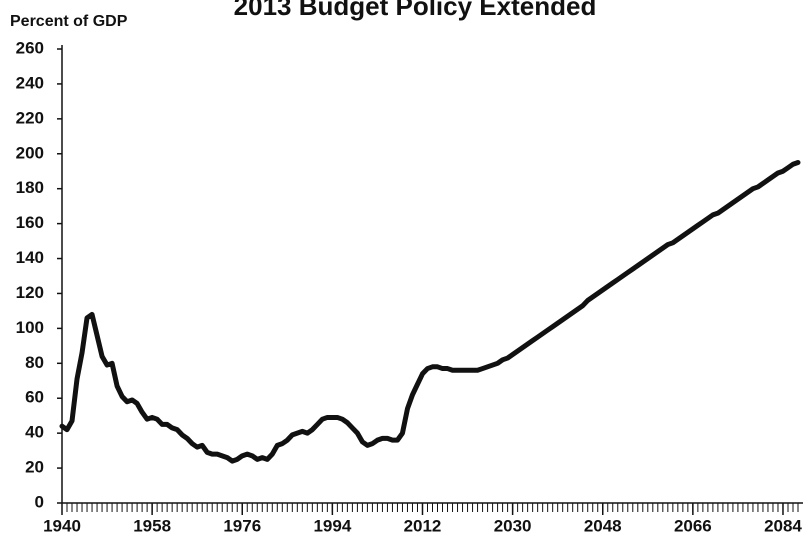 The image size is (805, 539). I want to click on y-tick-label: 160, so click(30, 222).